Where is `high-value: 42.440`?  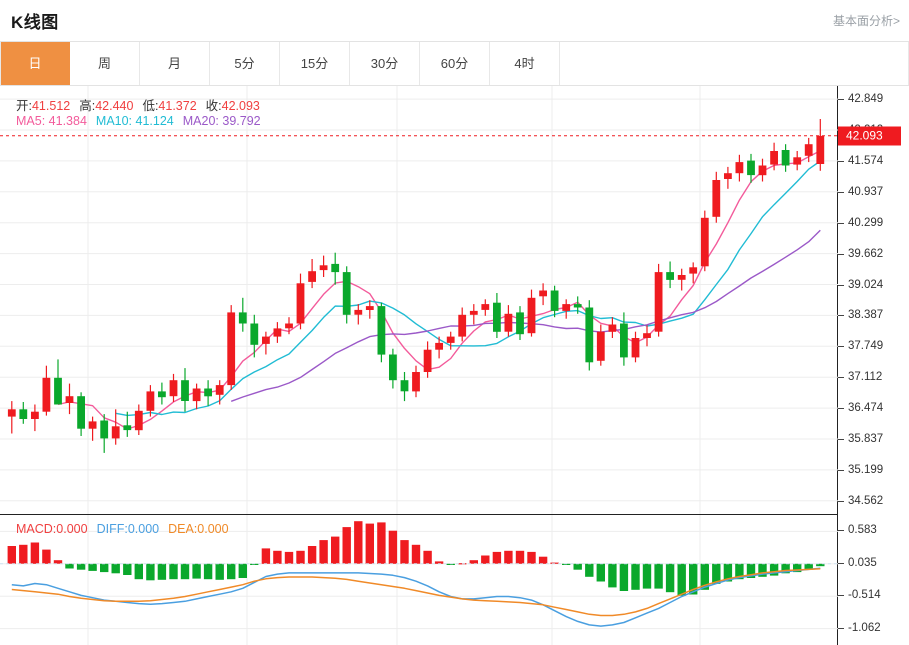 high-value: 42.440 is located at coordinates (114, 106).